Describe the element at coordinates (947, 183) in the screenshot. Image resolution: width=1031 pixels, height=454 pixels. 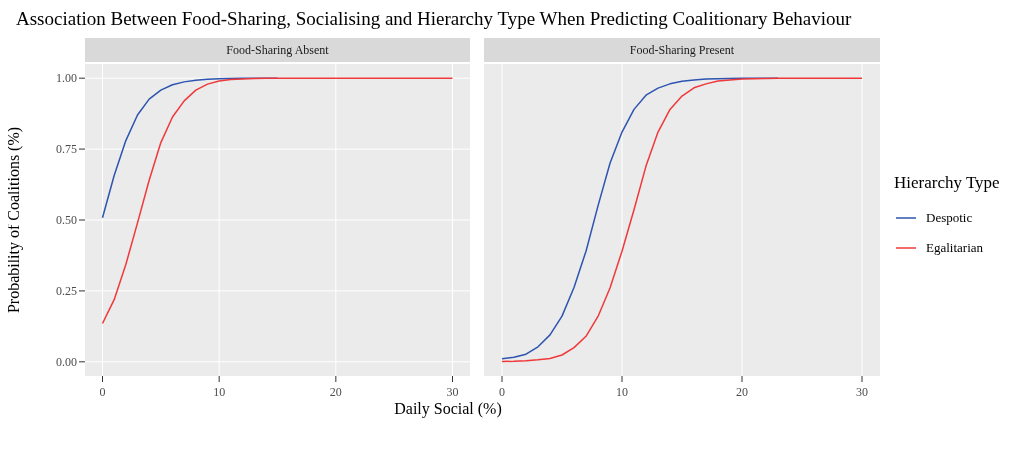
I see `legend-title: Hierarchy Type` at that location.